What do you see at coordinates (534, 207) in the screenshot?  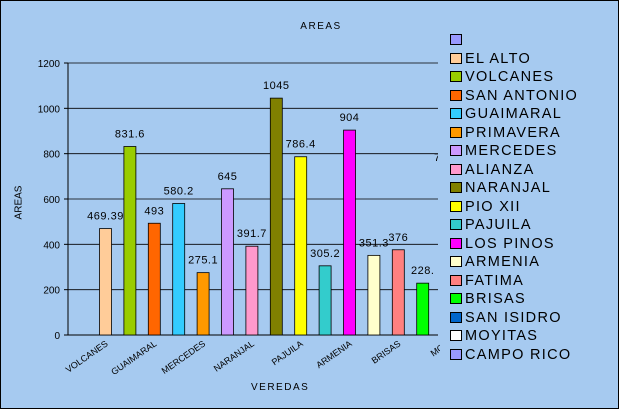 I see `legend-item: PIO XII` at bounding box center [534, 207].